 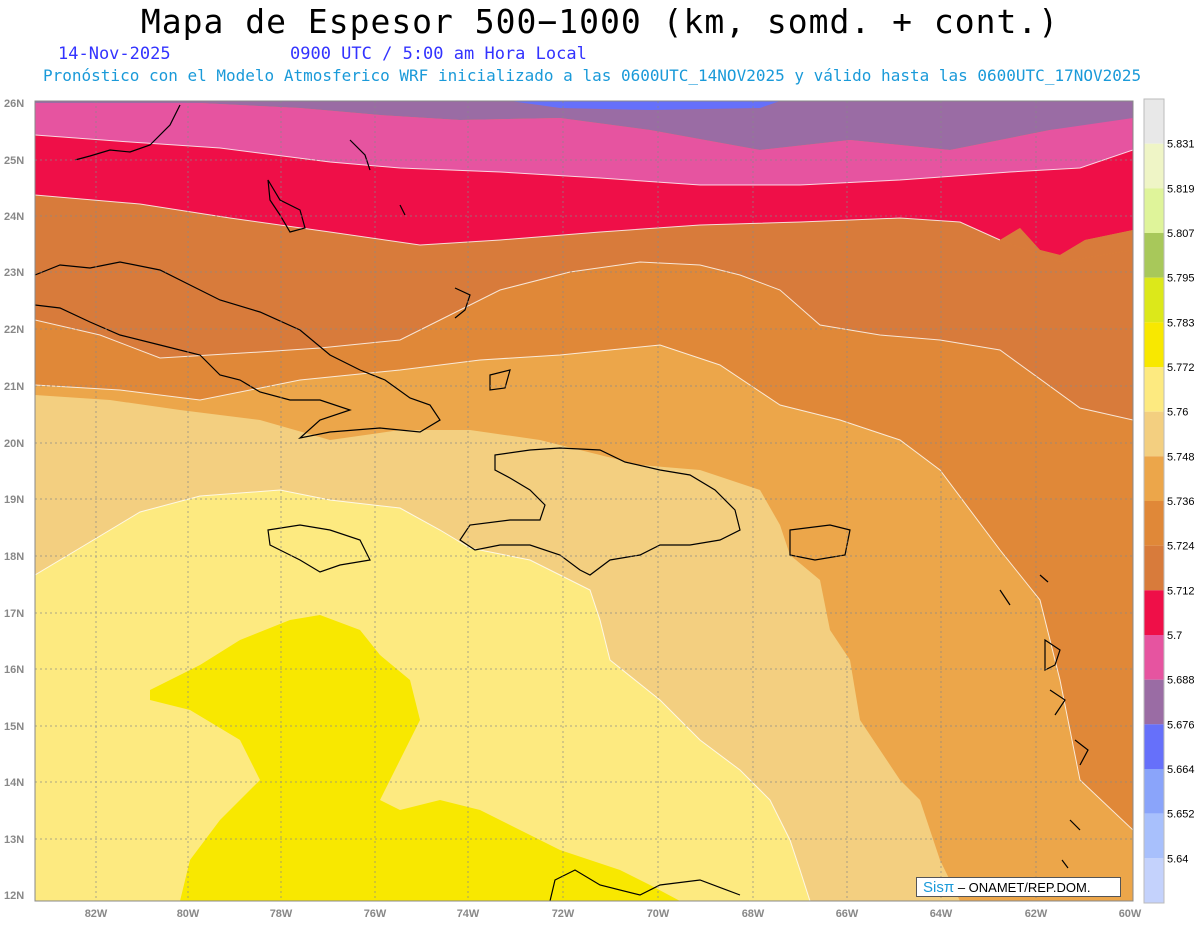 I want to click on lat-label: 18N, so click(x=14, y=557).